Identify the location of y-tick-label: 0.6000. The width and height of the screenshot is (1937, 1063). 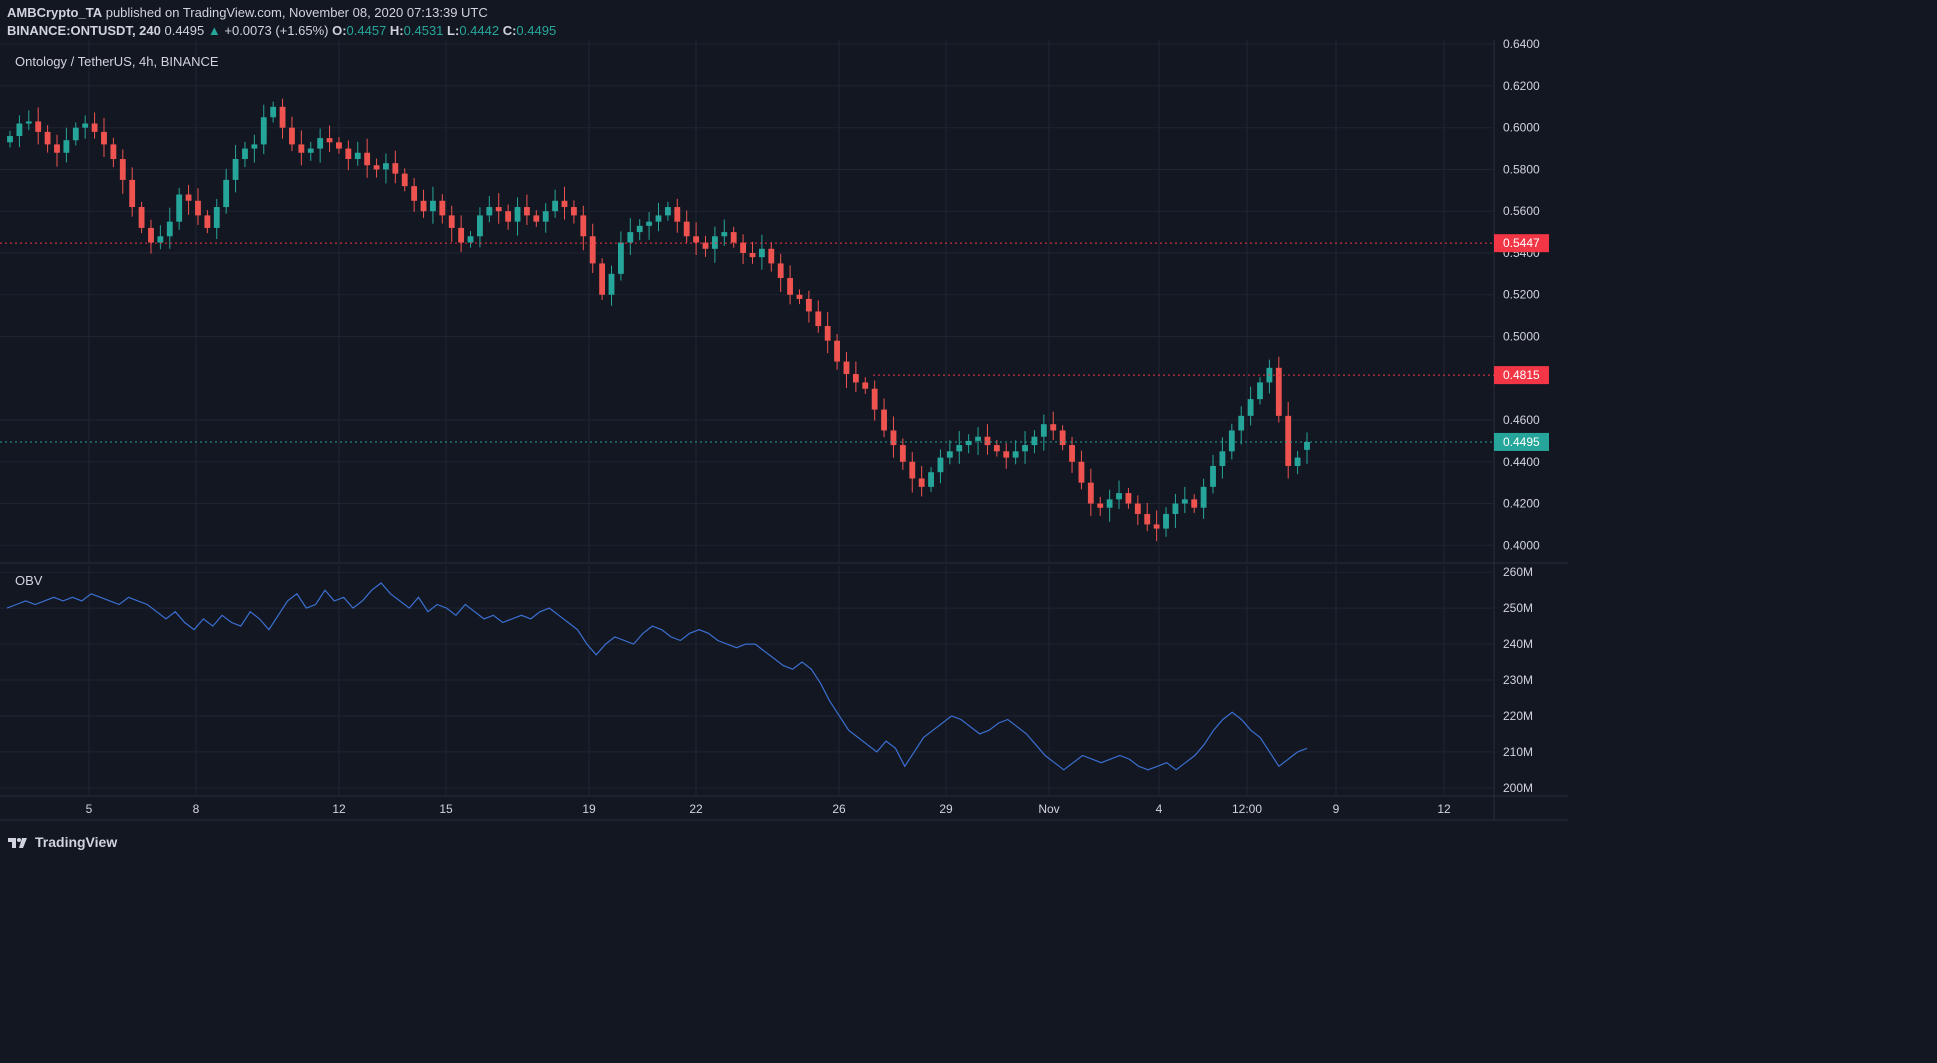
(1521, 128).